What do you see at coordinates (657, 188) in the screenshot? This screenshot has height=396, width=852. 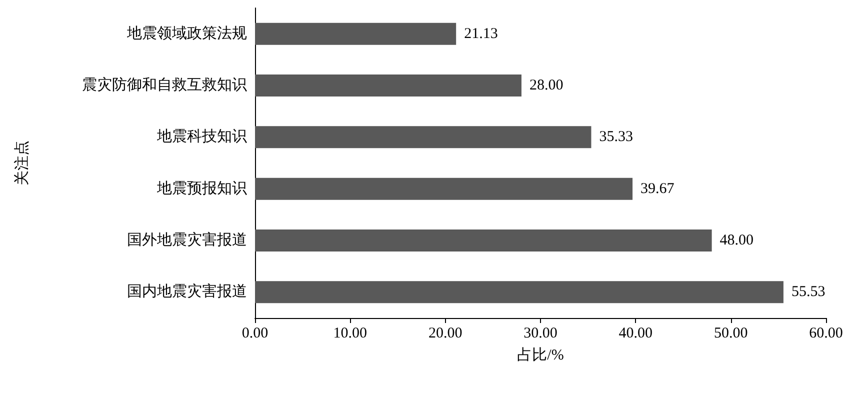 I see `data-label: 39.67` at bounding box center [657, 188].